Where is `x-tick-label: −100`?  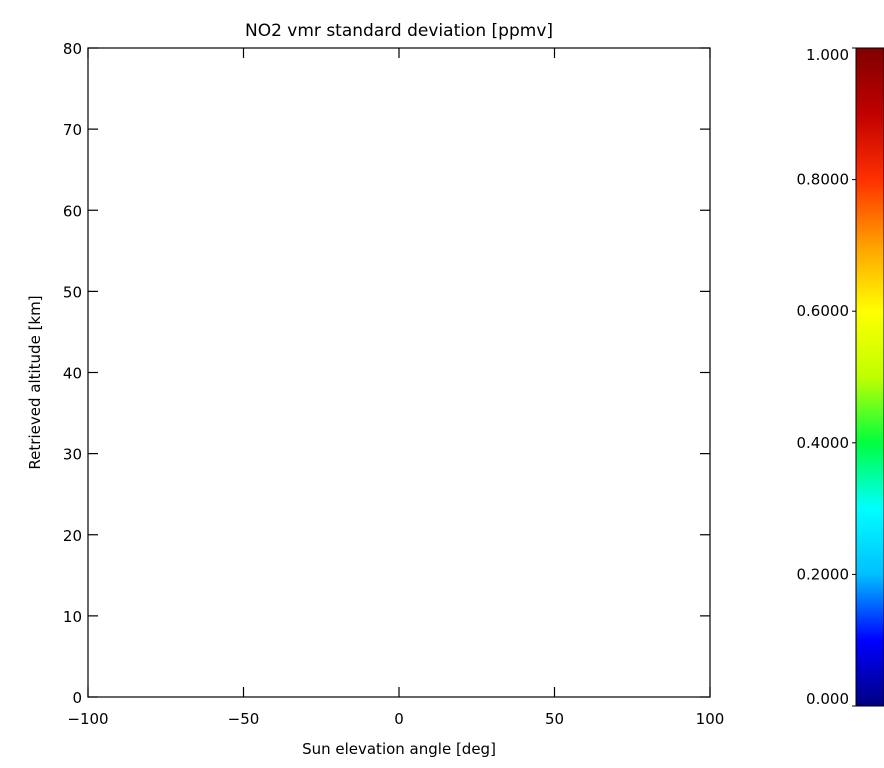 x-tick-label: −100 is located at coordinates (87, 719).